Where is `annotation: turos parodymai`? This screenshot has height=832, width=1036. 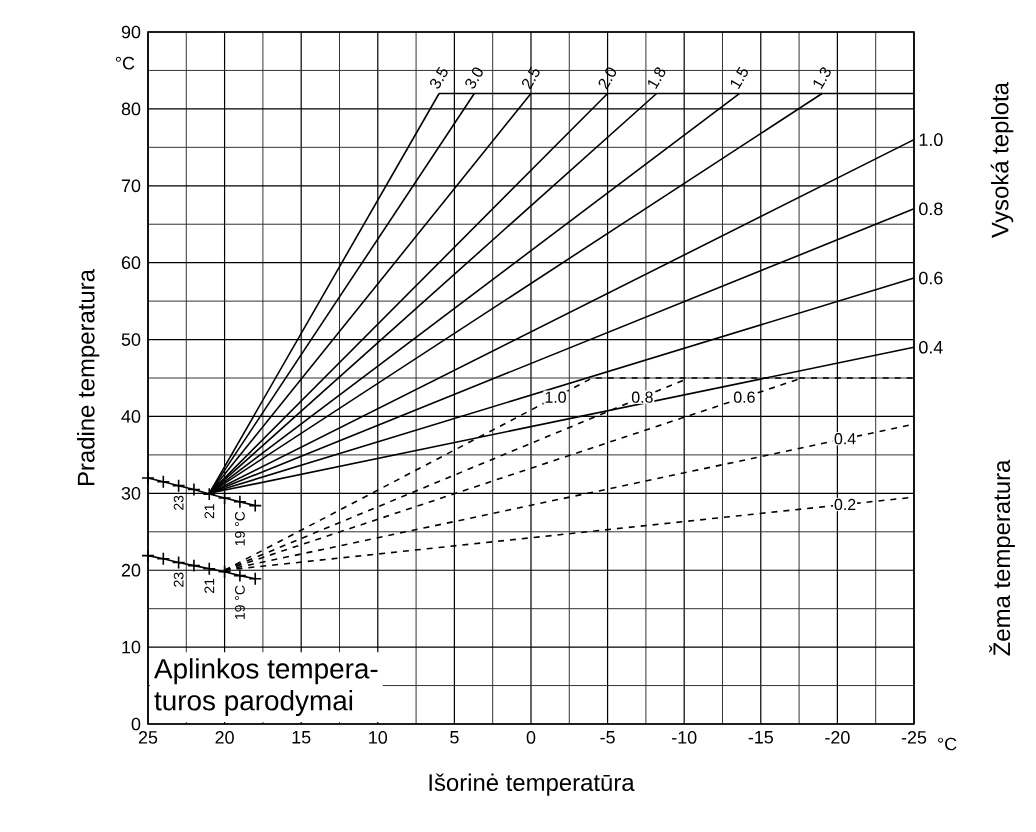 annotation: turos parodymai is located at coordinates (253, 703).